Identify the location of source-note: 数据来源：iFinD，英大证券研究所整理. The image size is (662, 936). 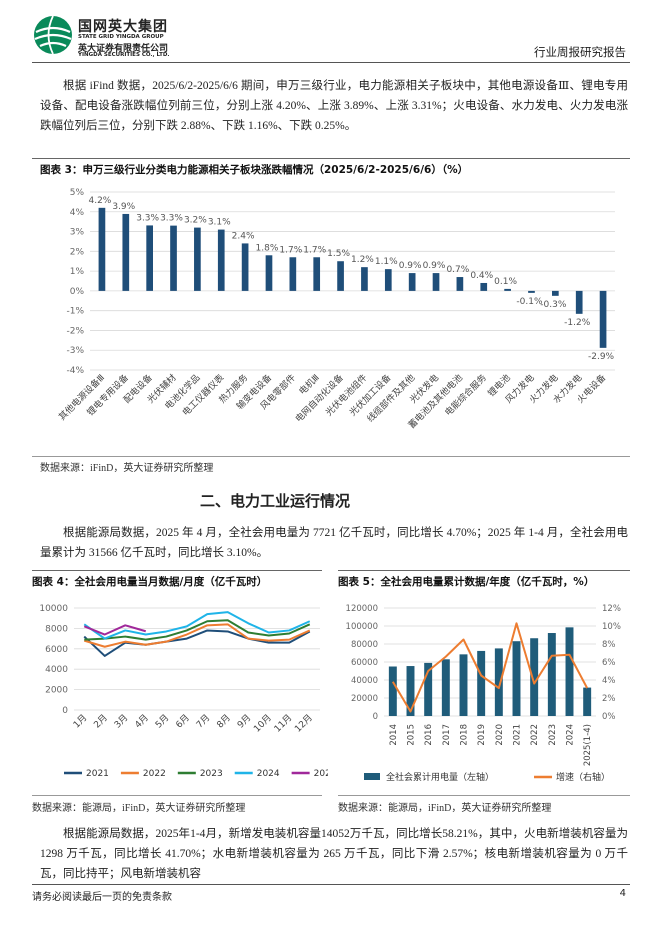
(127, 468).